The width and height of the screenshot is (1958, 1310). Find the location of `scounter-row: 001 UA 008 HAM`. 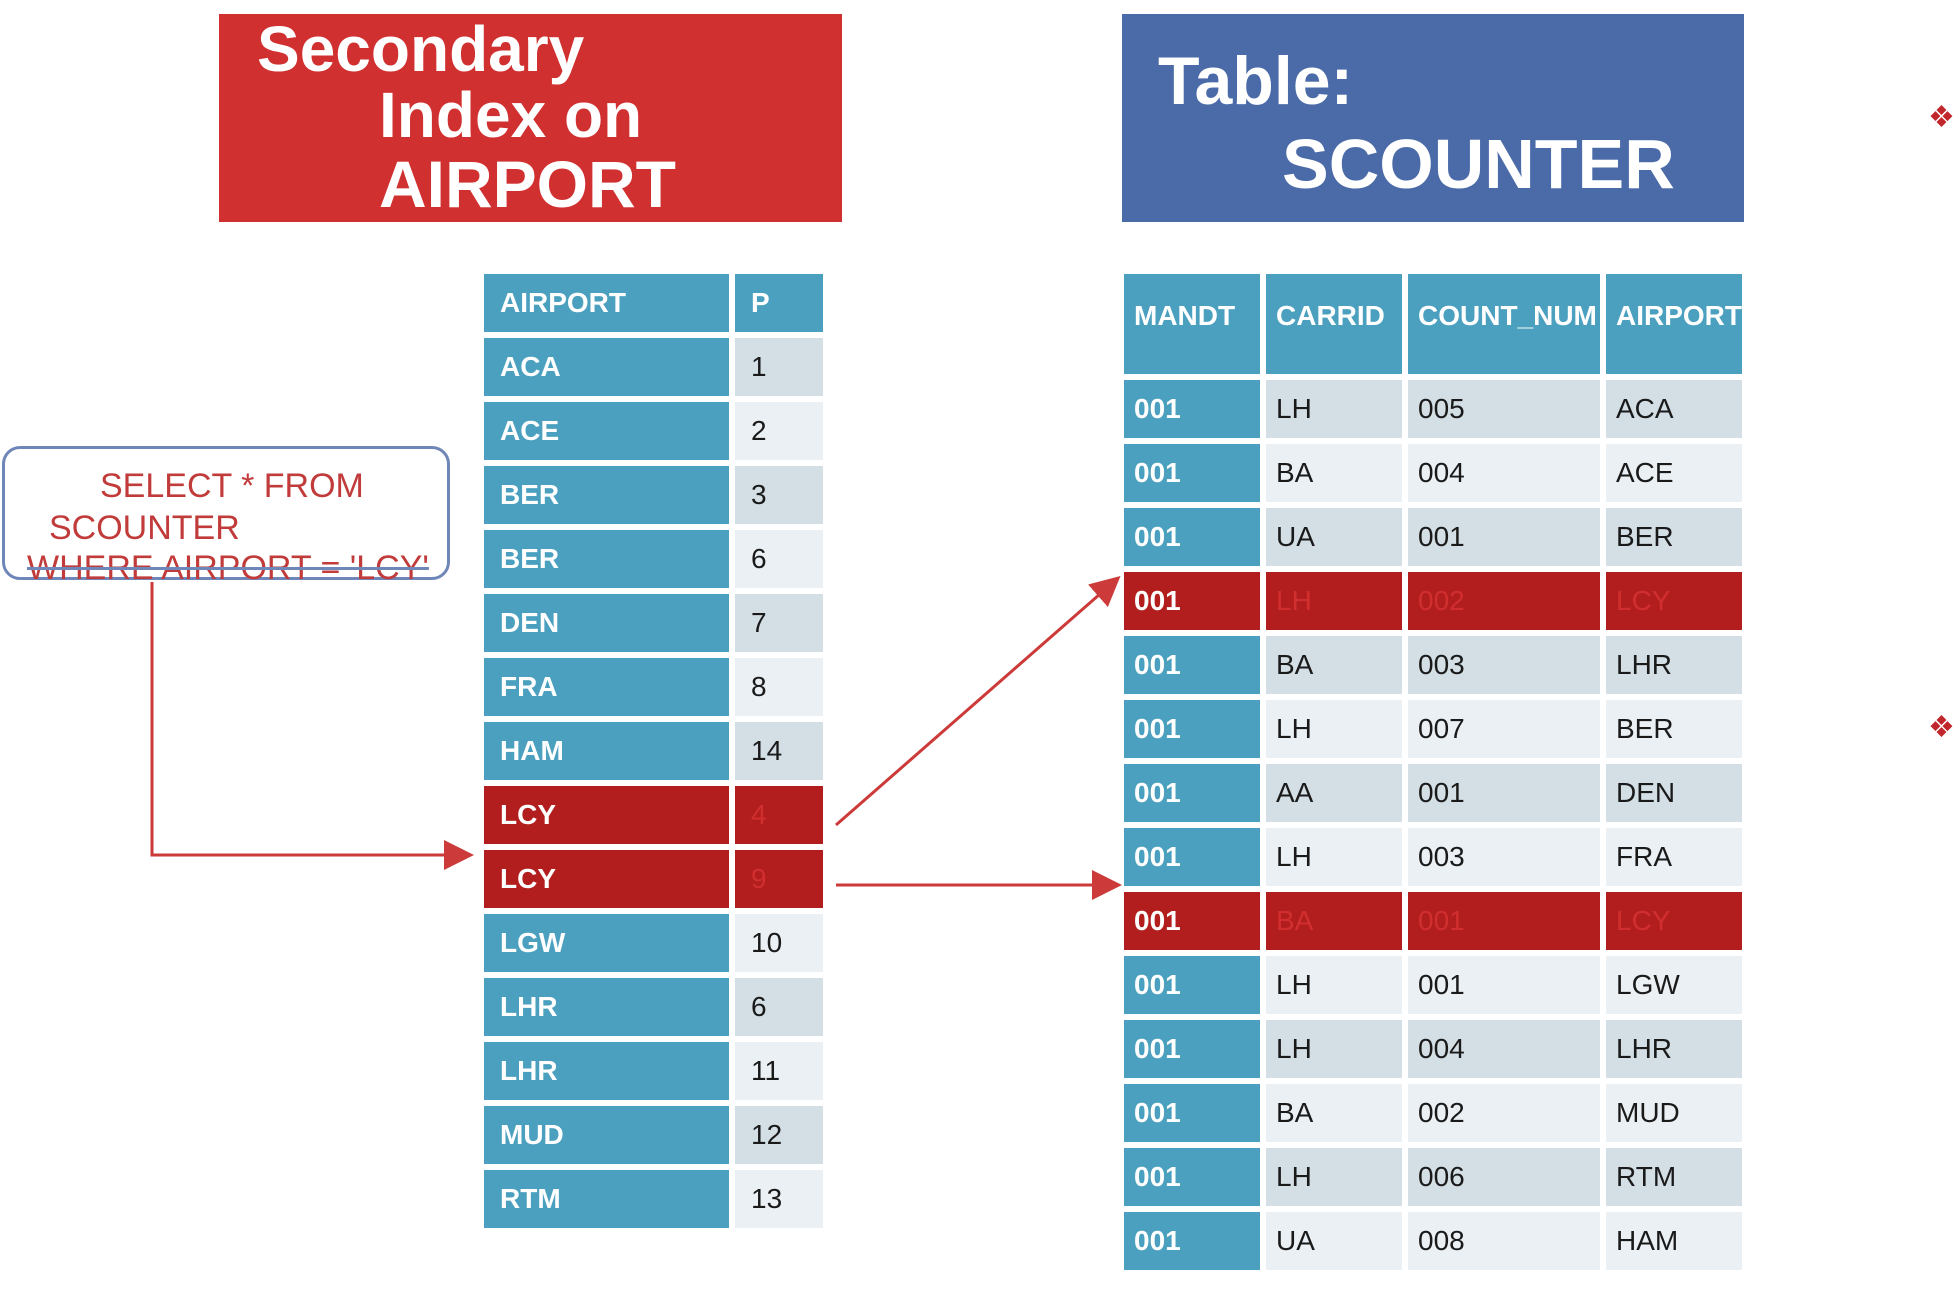

scounter-row: 001 UA 008 HAM is located at coordinates (1433, 1241).